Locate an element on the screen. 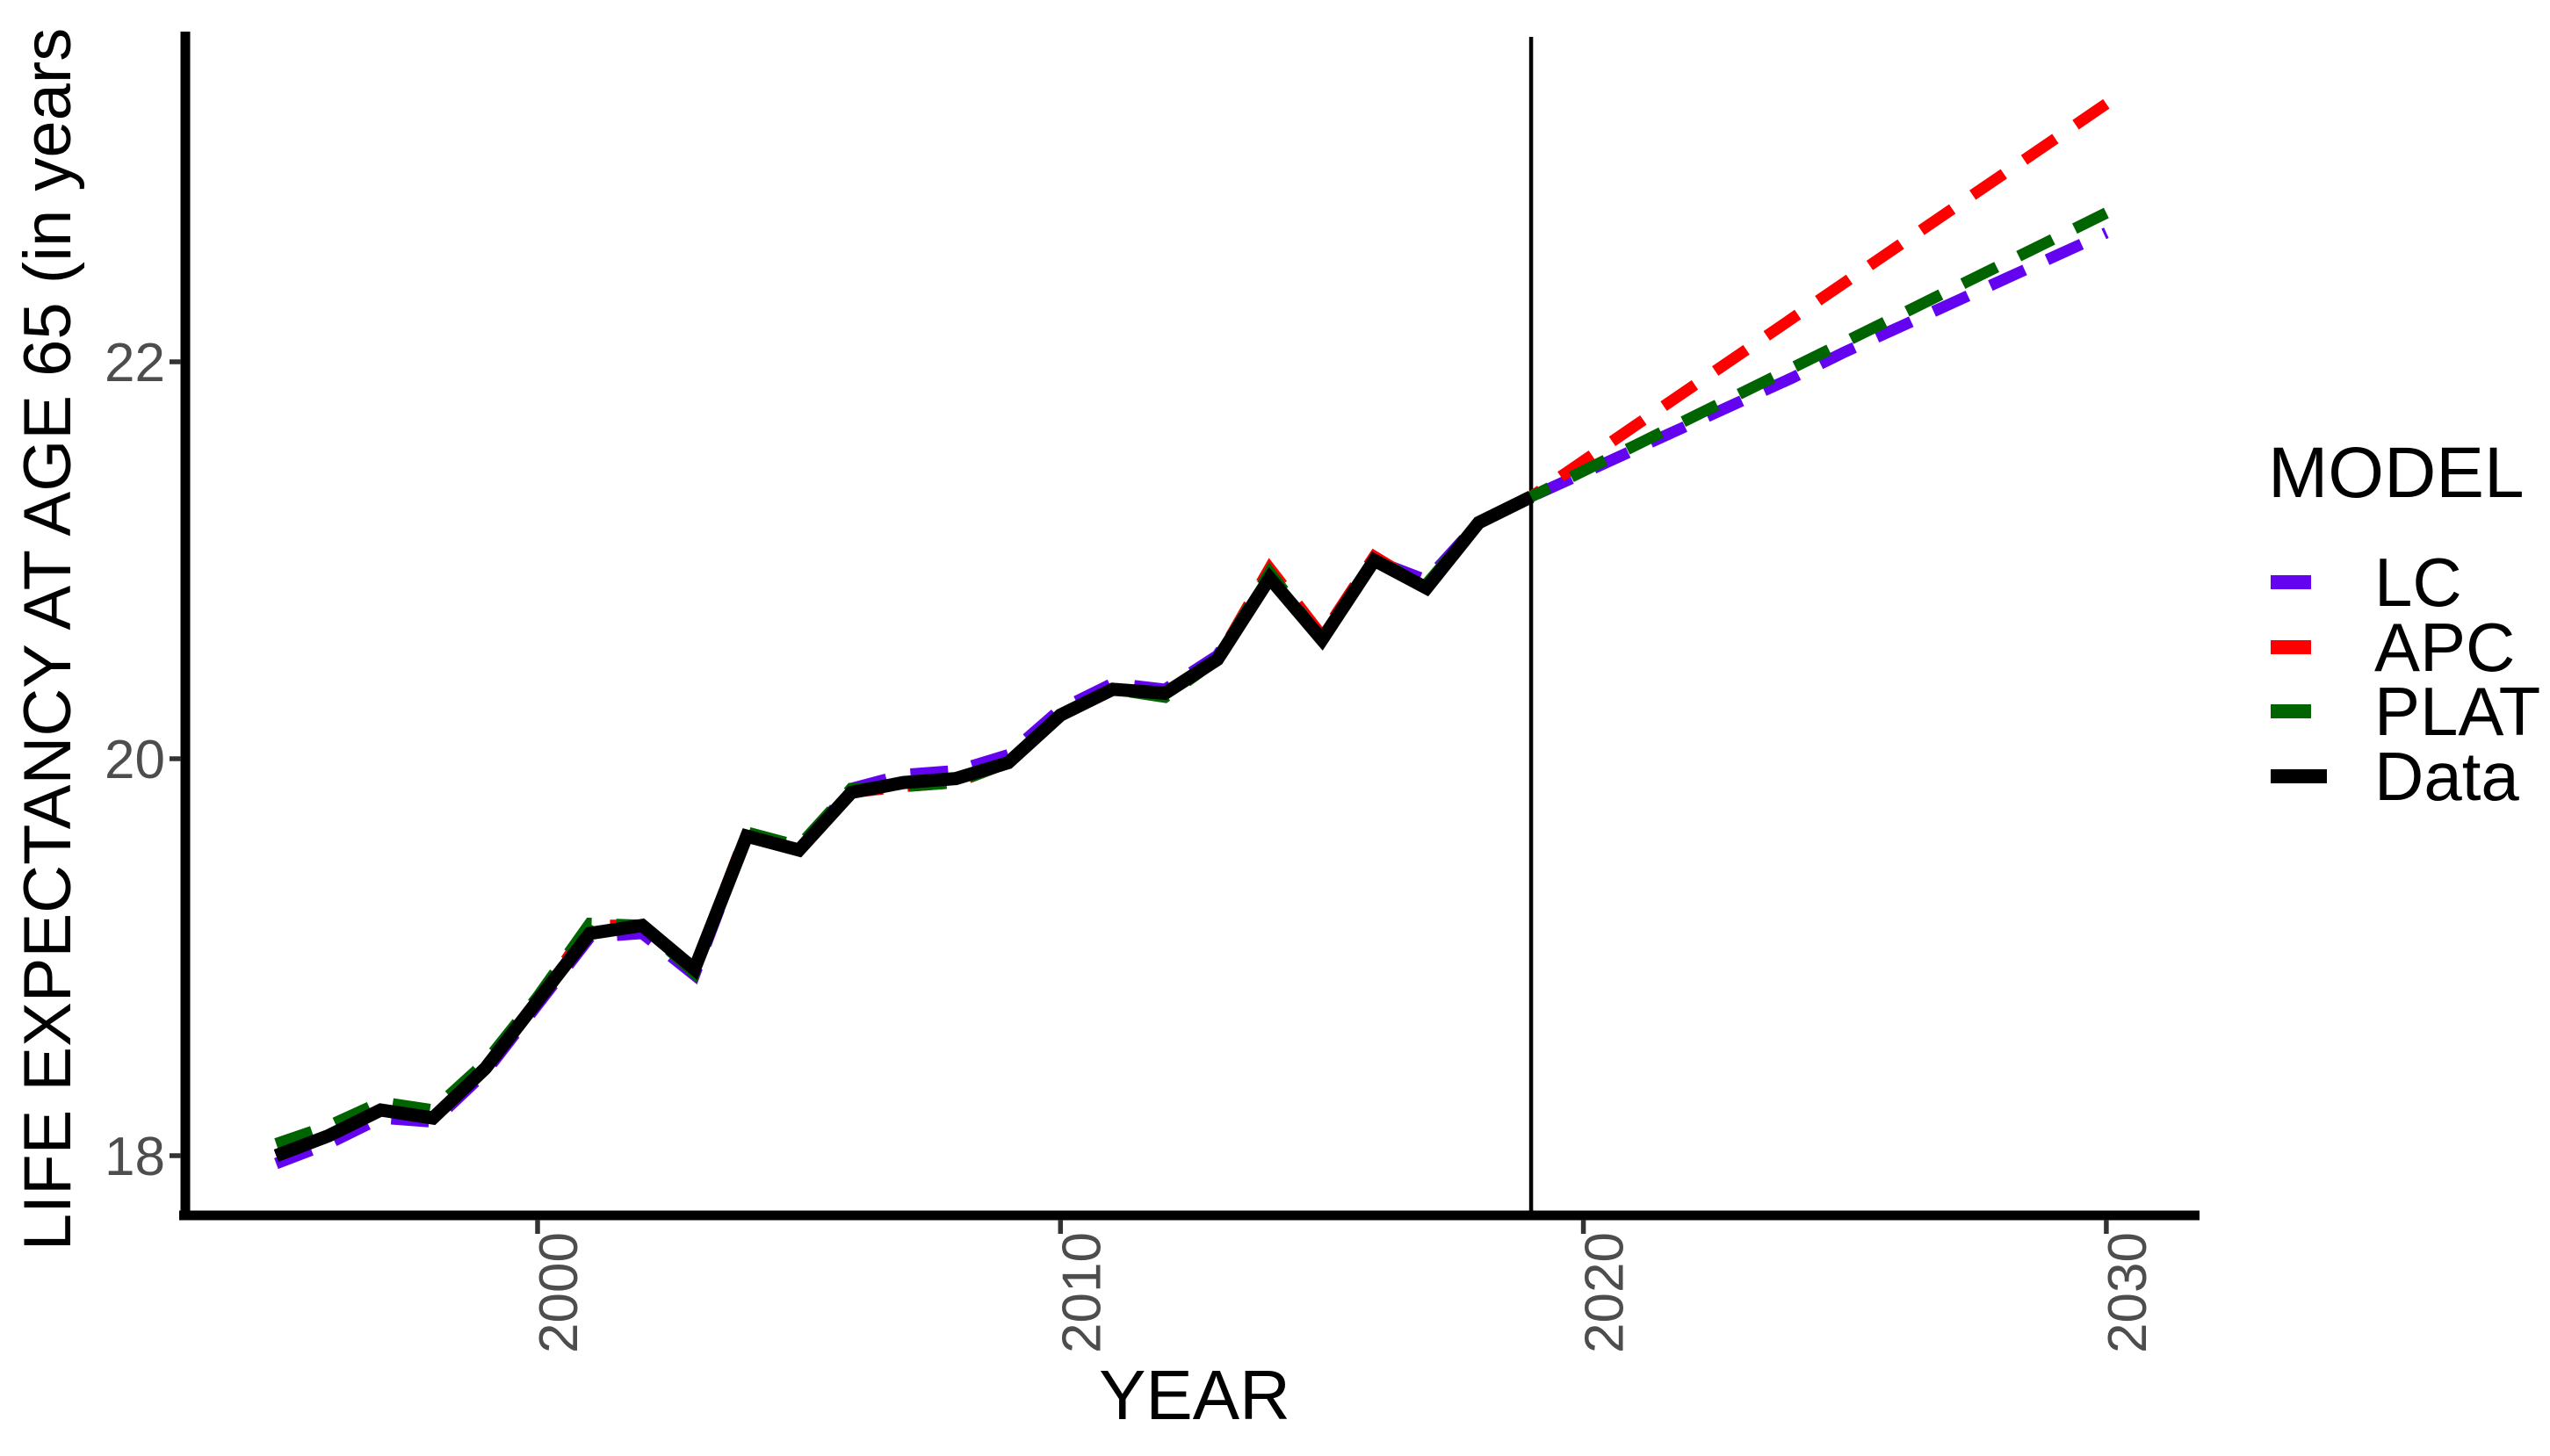 Image resolution: width=2550 pixels, height=1456 pixels. x-tick-label: 2020 is located at coordinates (1605, 1292).